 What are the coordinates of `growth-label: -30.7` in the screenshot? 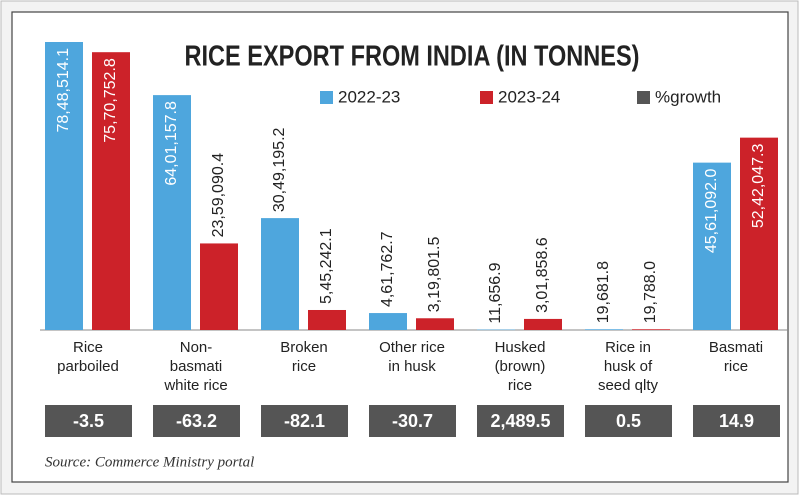 It's located at (412, 421).